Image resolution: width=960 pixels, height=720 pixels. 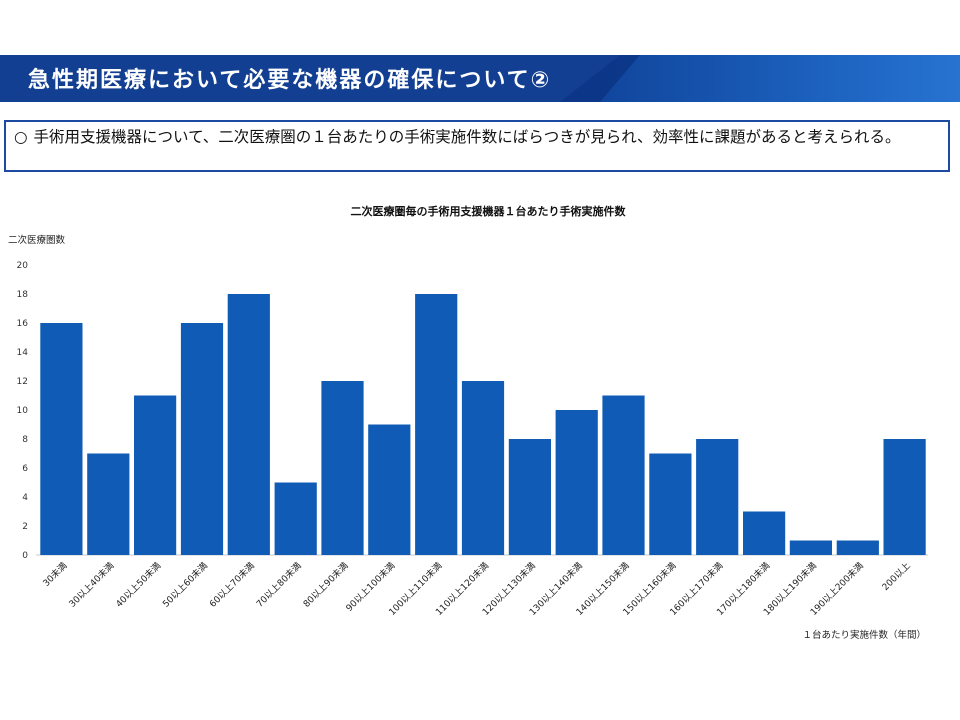 I want to click on x-category-label: 70以上80未満, so click(x=279, y=585).